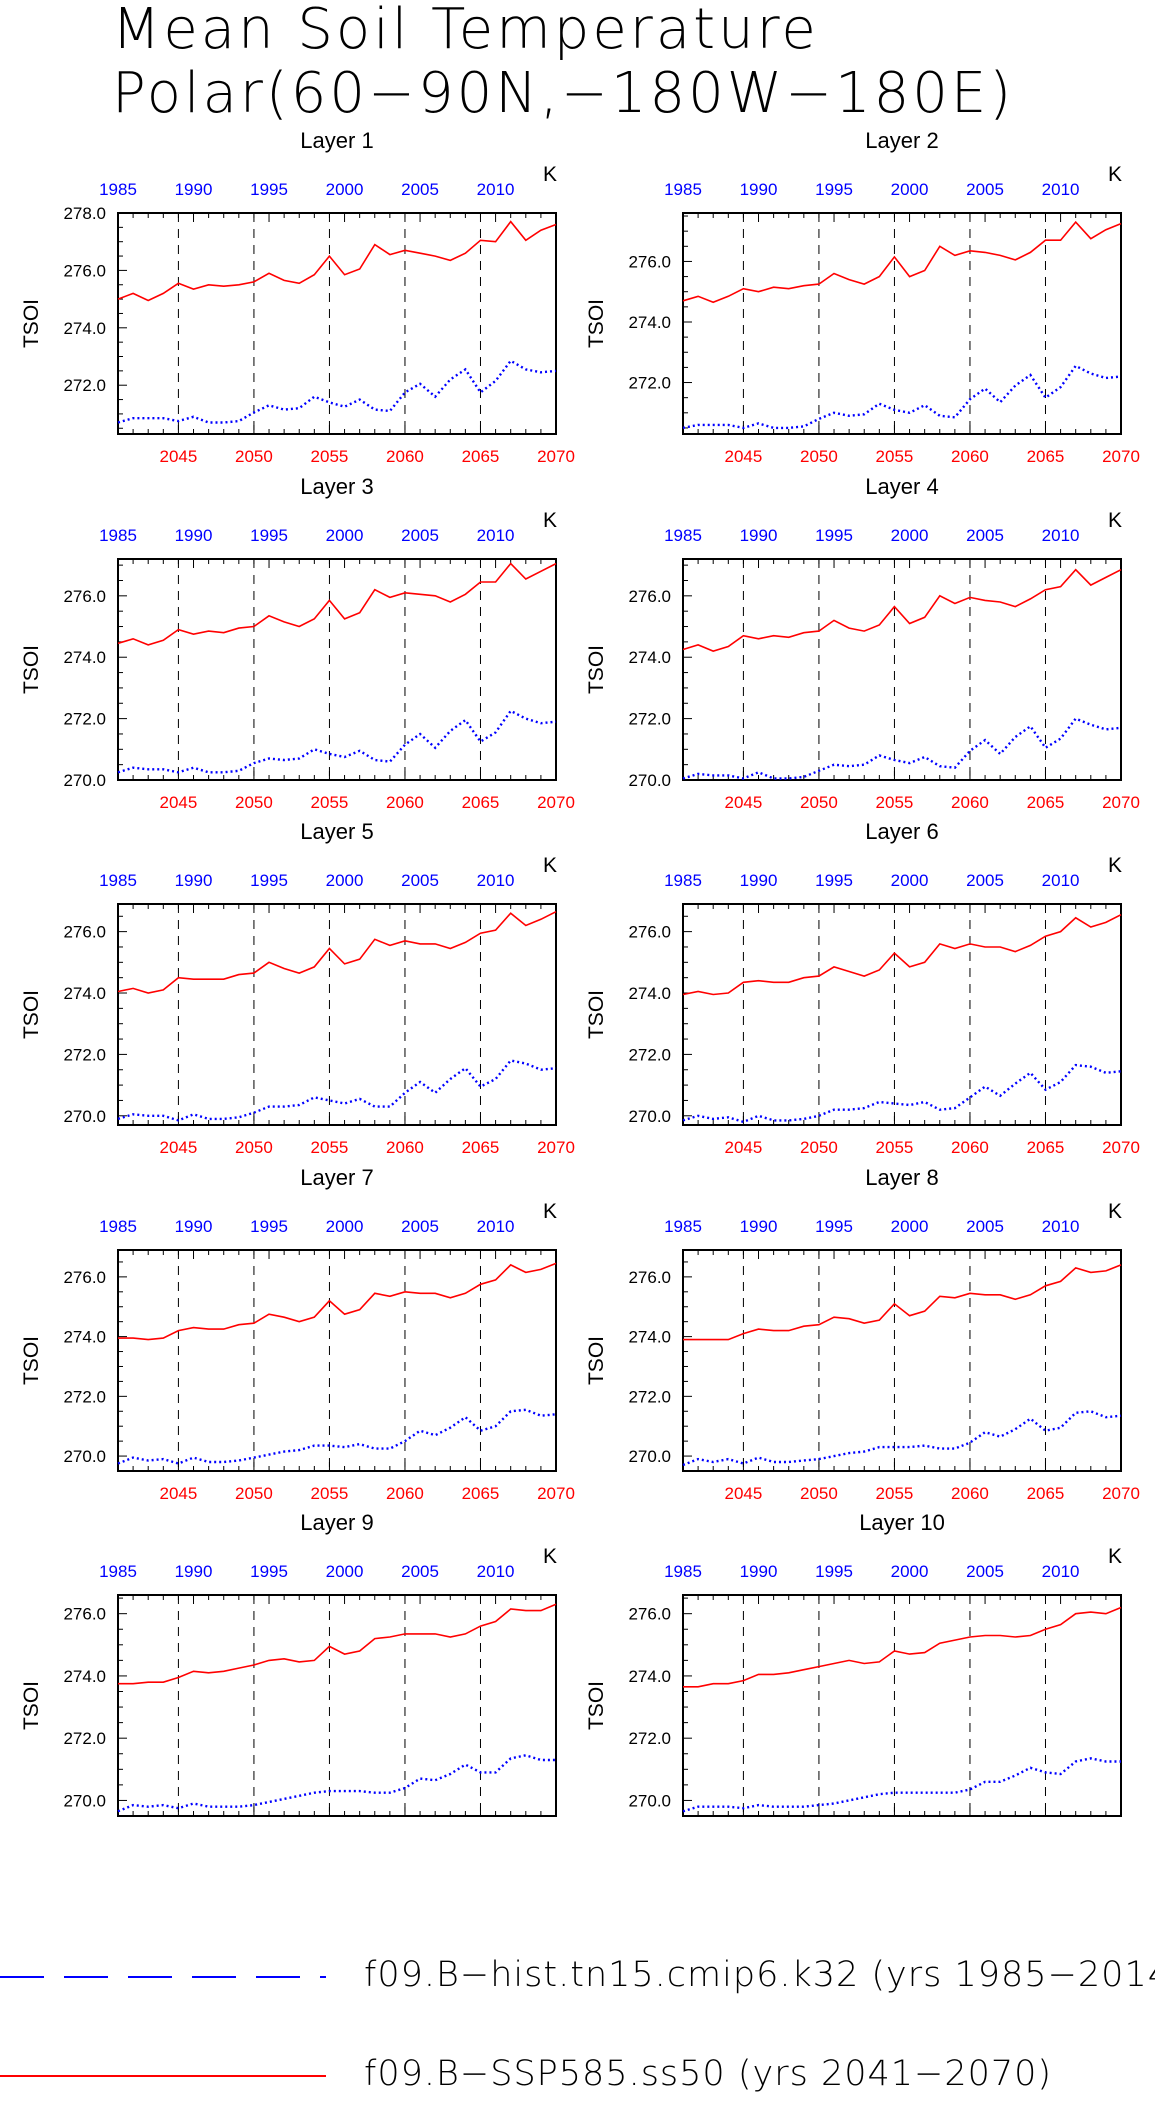 The width and height of the screenshot is (1155, 2119). Describe the element at coordinates (577, 2080) in the screenshot. I see `legend-entry-ssp585: f09.B−SSP585.ss50 (yrs 2041−2070)` at that location.